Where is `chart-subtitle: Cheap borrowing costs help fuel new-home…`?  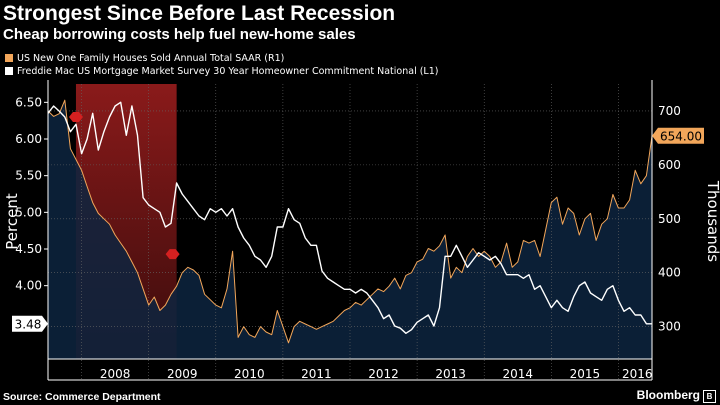 chart-subtitle: Cheap borrowing costs help fuel new-home… is located at coordinates (179, 34).